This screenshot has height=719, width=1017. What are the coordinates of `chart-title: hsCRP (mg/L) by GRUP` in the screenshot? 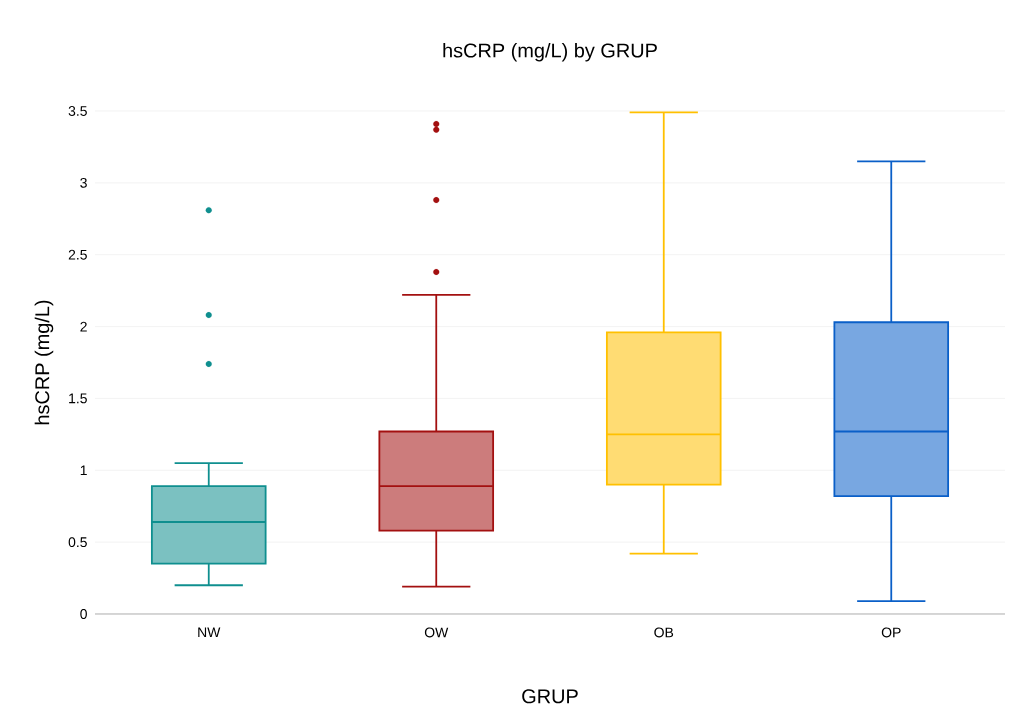 It's located at (550, 52).